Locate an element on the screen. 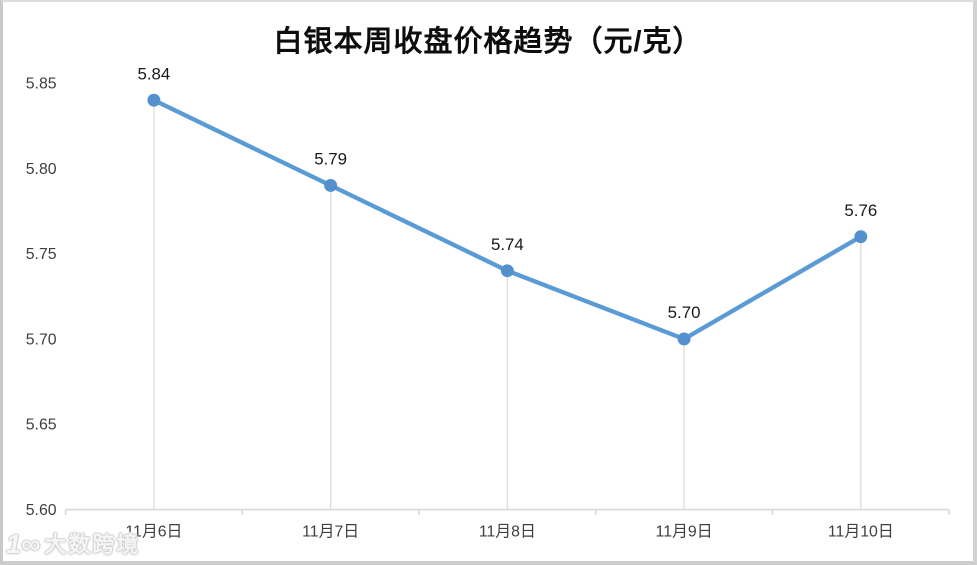 This screenshot has height=565, width=977. y-axis-tick-label: 5.80 is located at coordinates (41, 169).